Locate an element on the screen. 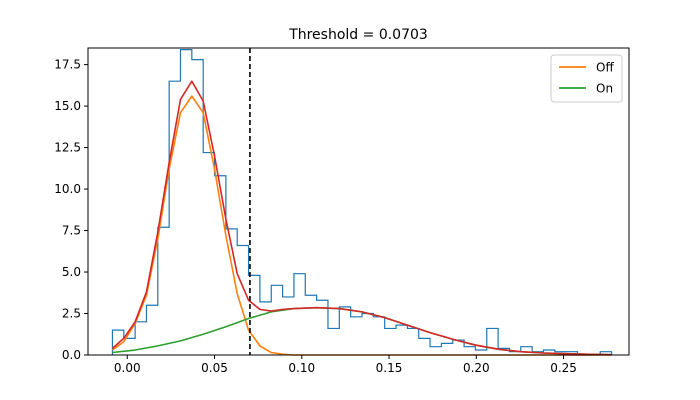 The image size is (700, 400). y-tick-label: 7.5 is located at coordinates (71, 231).